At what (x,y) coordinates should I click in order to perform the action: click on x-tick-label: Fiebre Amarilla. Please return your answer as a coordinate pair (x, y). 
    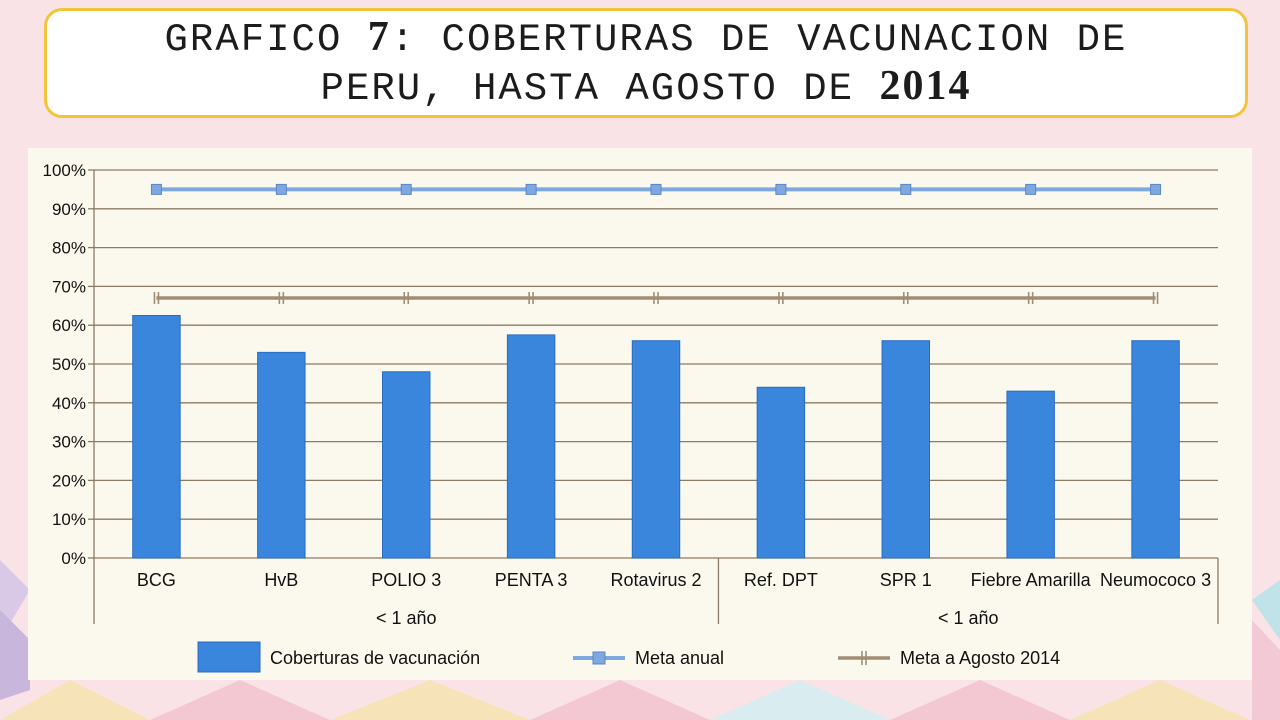
    Looking at the image, I should click on (1031, 580).